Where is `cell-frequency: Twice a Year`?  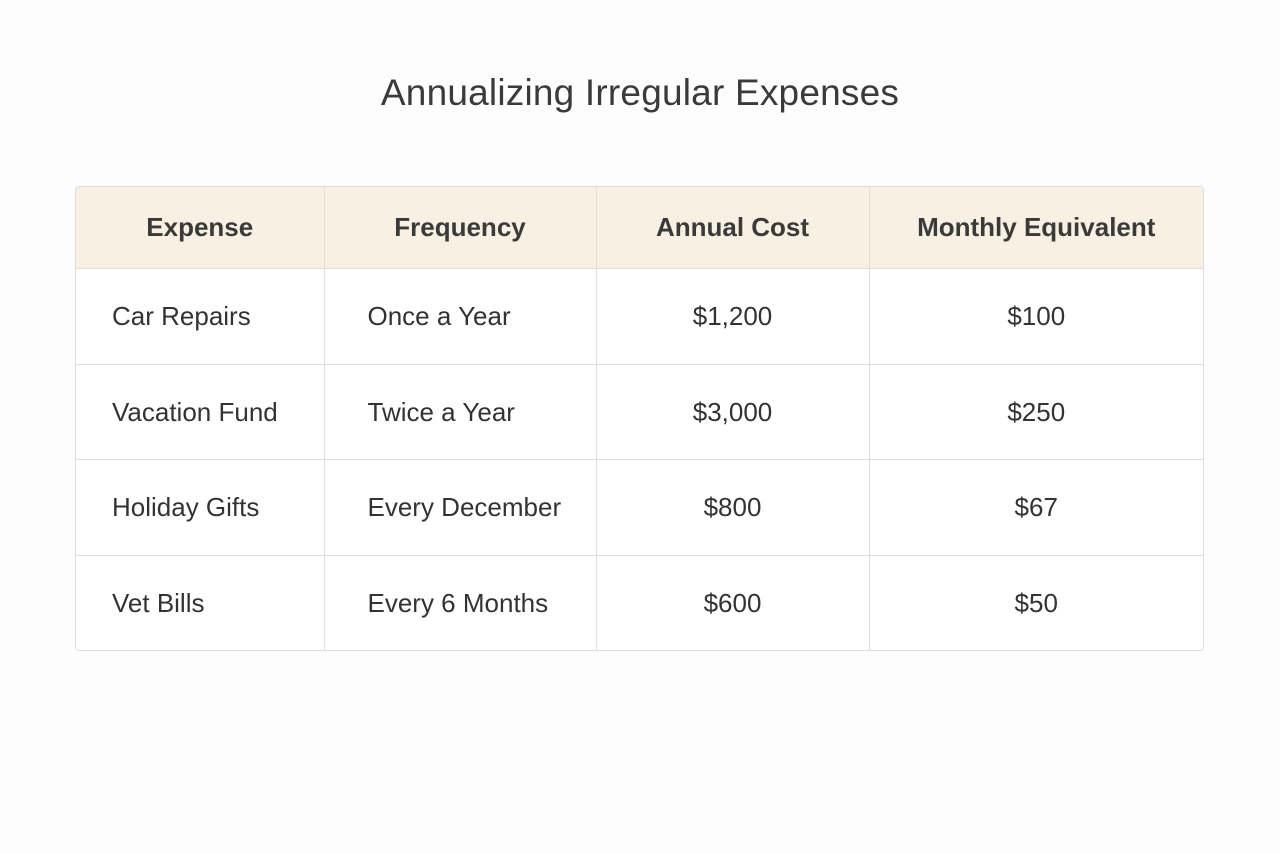
cell-frequency: Twice a Year is located at coordinates (460, 412).